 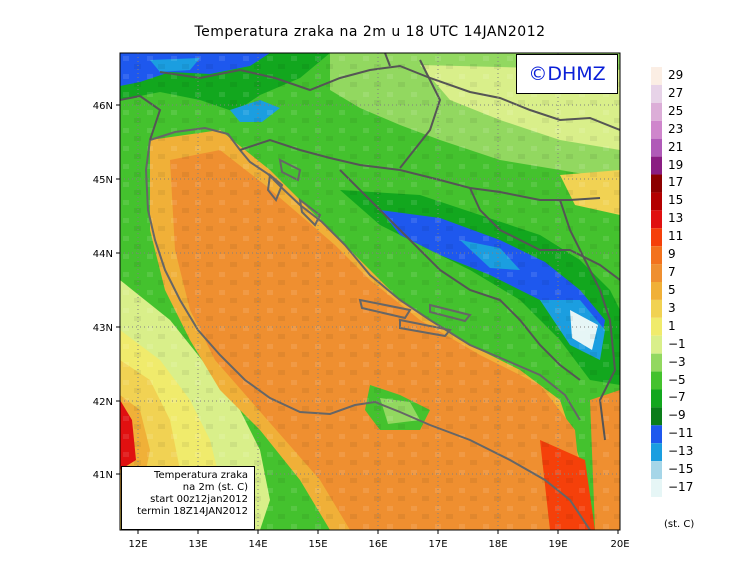 I want to click on colorbar-label: −11, so click(x=681, y=433).